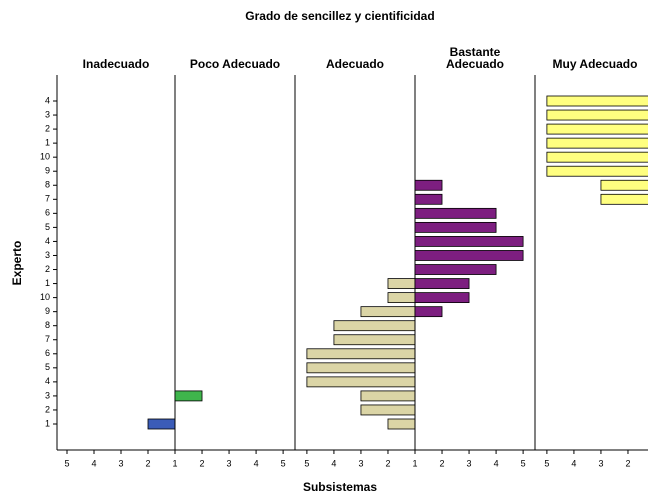 This screenshot has width=648, height=495. Describe the element at coordinates (474, 58) in the screenshot. I see `panel-header: Bastante Adecuado` at that location.